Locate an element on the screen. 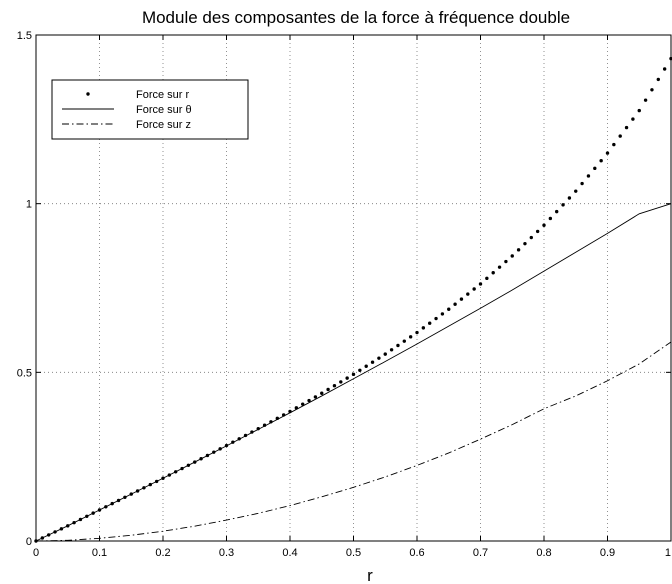 The height and width of the screenshot is (584, 672). x-tick-label-8: 0.8 is located at coordinates (543, 553).